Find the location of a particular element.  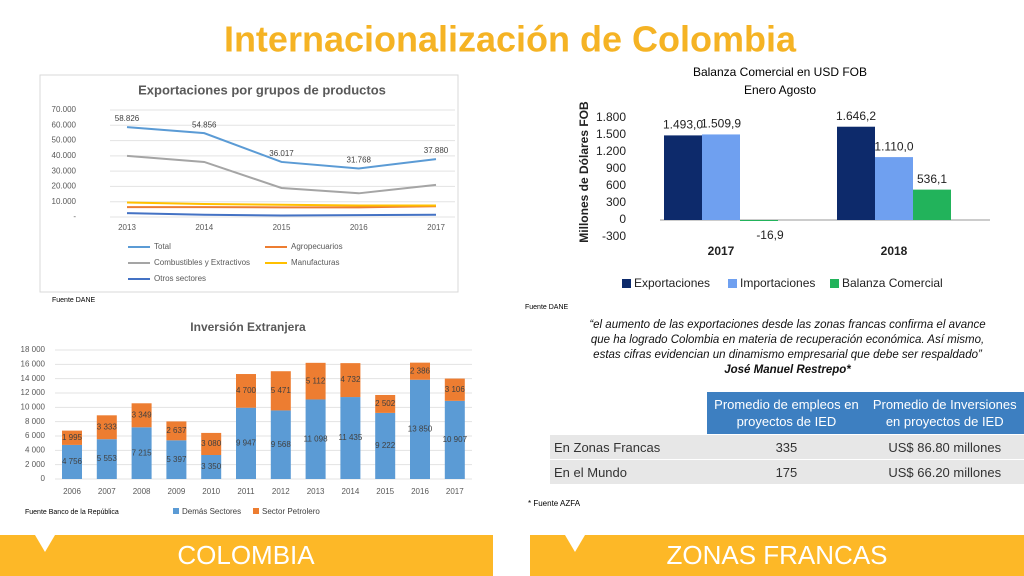

banner-text: ZONAS FRANCAS is located at coordinates (776, 555).